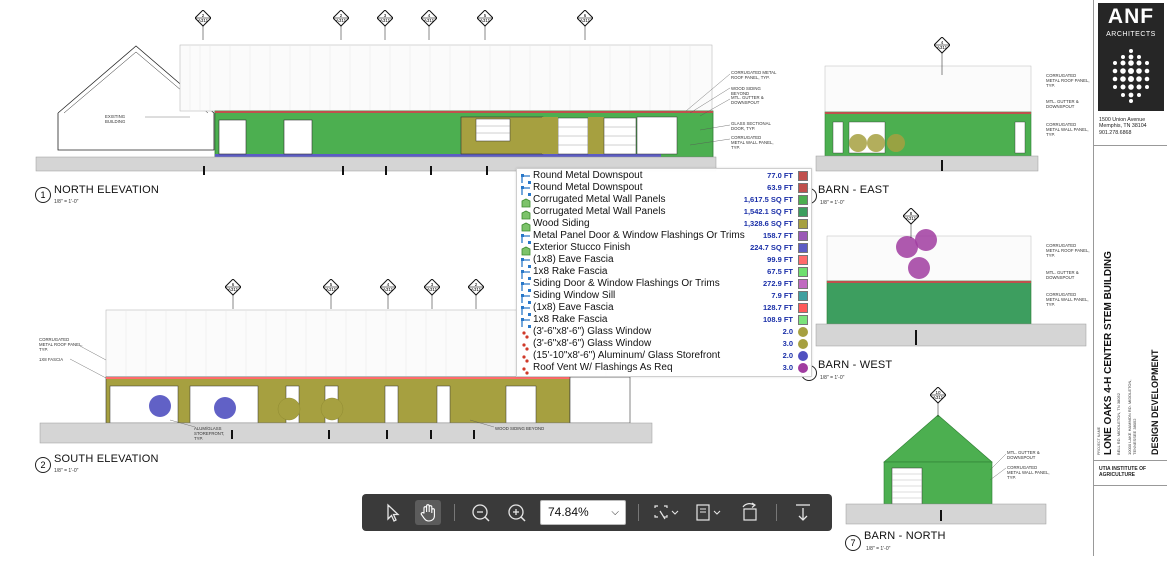 This screenshot has width=1167, height=561. Describe the element at coordinates (1062, 275) in the screenshot. I see `callout-gutter-barn-west: MTL. GUTTER & DOWNSPOUT` at that location.